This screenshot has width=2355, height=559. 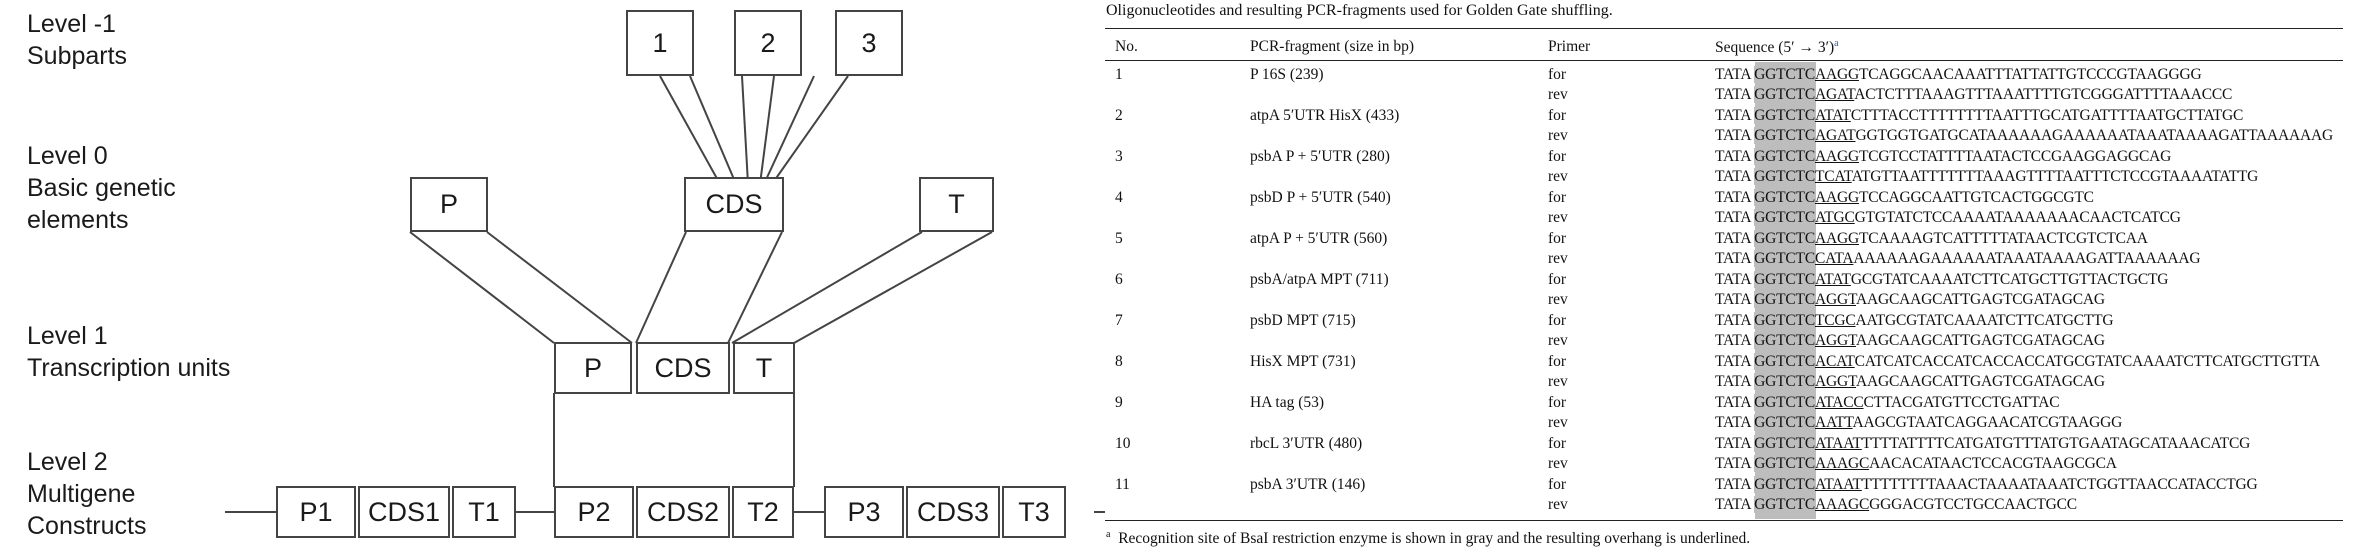 I want to click on seq-overhang: ATAT, so click(x=1832, y=279).